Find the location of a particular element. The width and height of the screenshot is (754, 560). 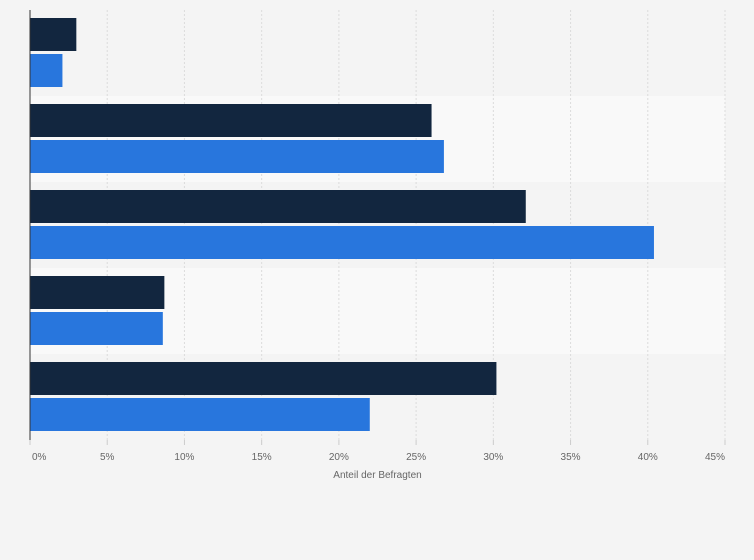

x-axis-title: Anteil der Befragten is located at coordinates (377, 475).